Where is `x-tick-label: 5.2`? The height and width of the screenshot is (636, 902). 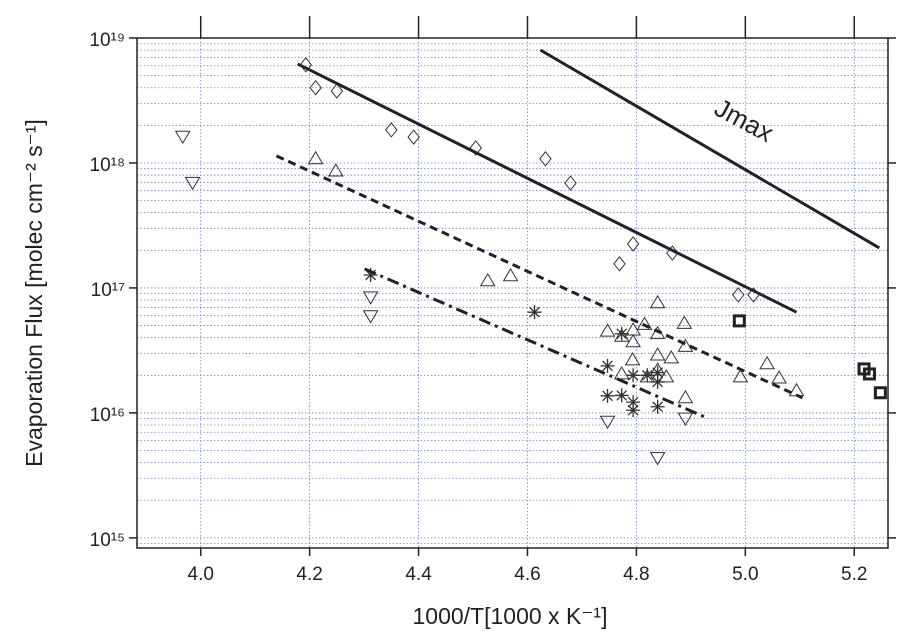
x-tick-label: 5.2 is located at coordinates (854, 574).